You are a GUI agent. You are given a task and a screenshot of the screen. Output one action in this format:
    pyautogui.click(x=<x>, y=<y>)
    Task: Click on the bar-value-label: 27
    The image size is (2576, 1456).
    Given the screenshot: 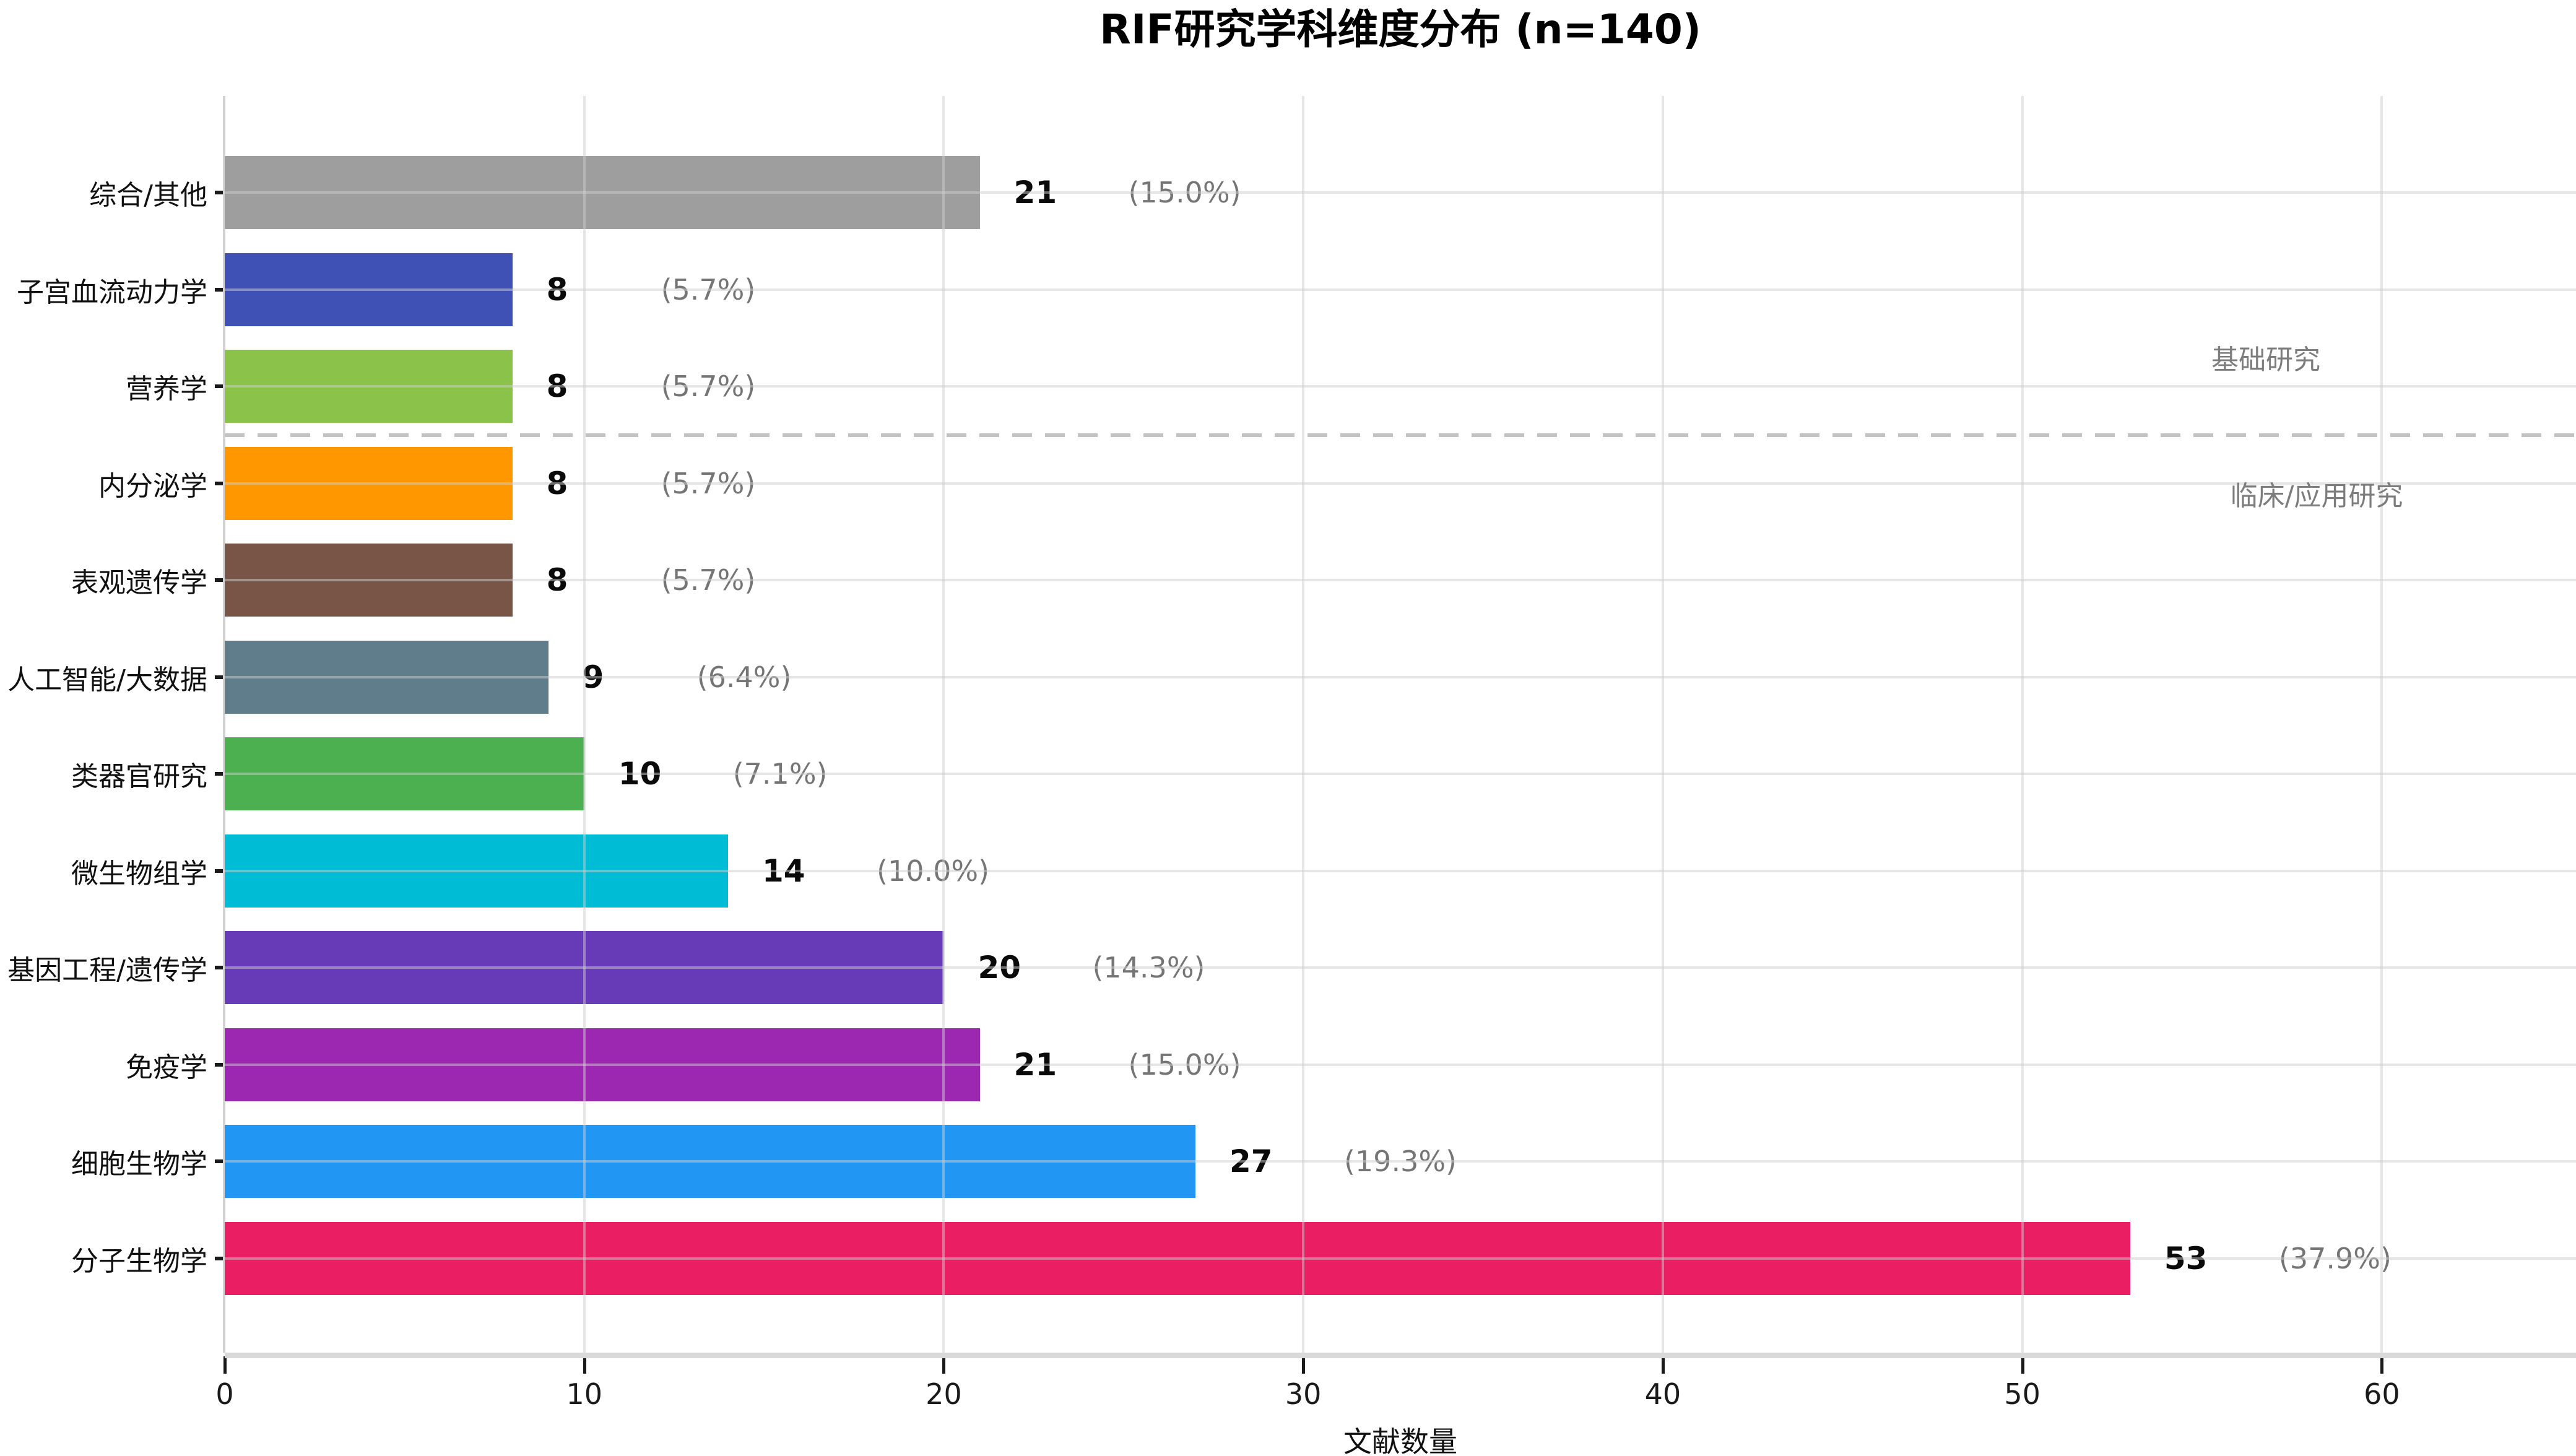 What is the action you would take?
    pyautogui.click(x=1251, y=1161)
    